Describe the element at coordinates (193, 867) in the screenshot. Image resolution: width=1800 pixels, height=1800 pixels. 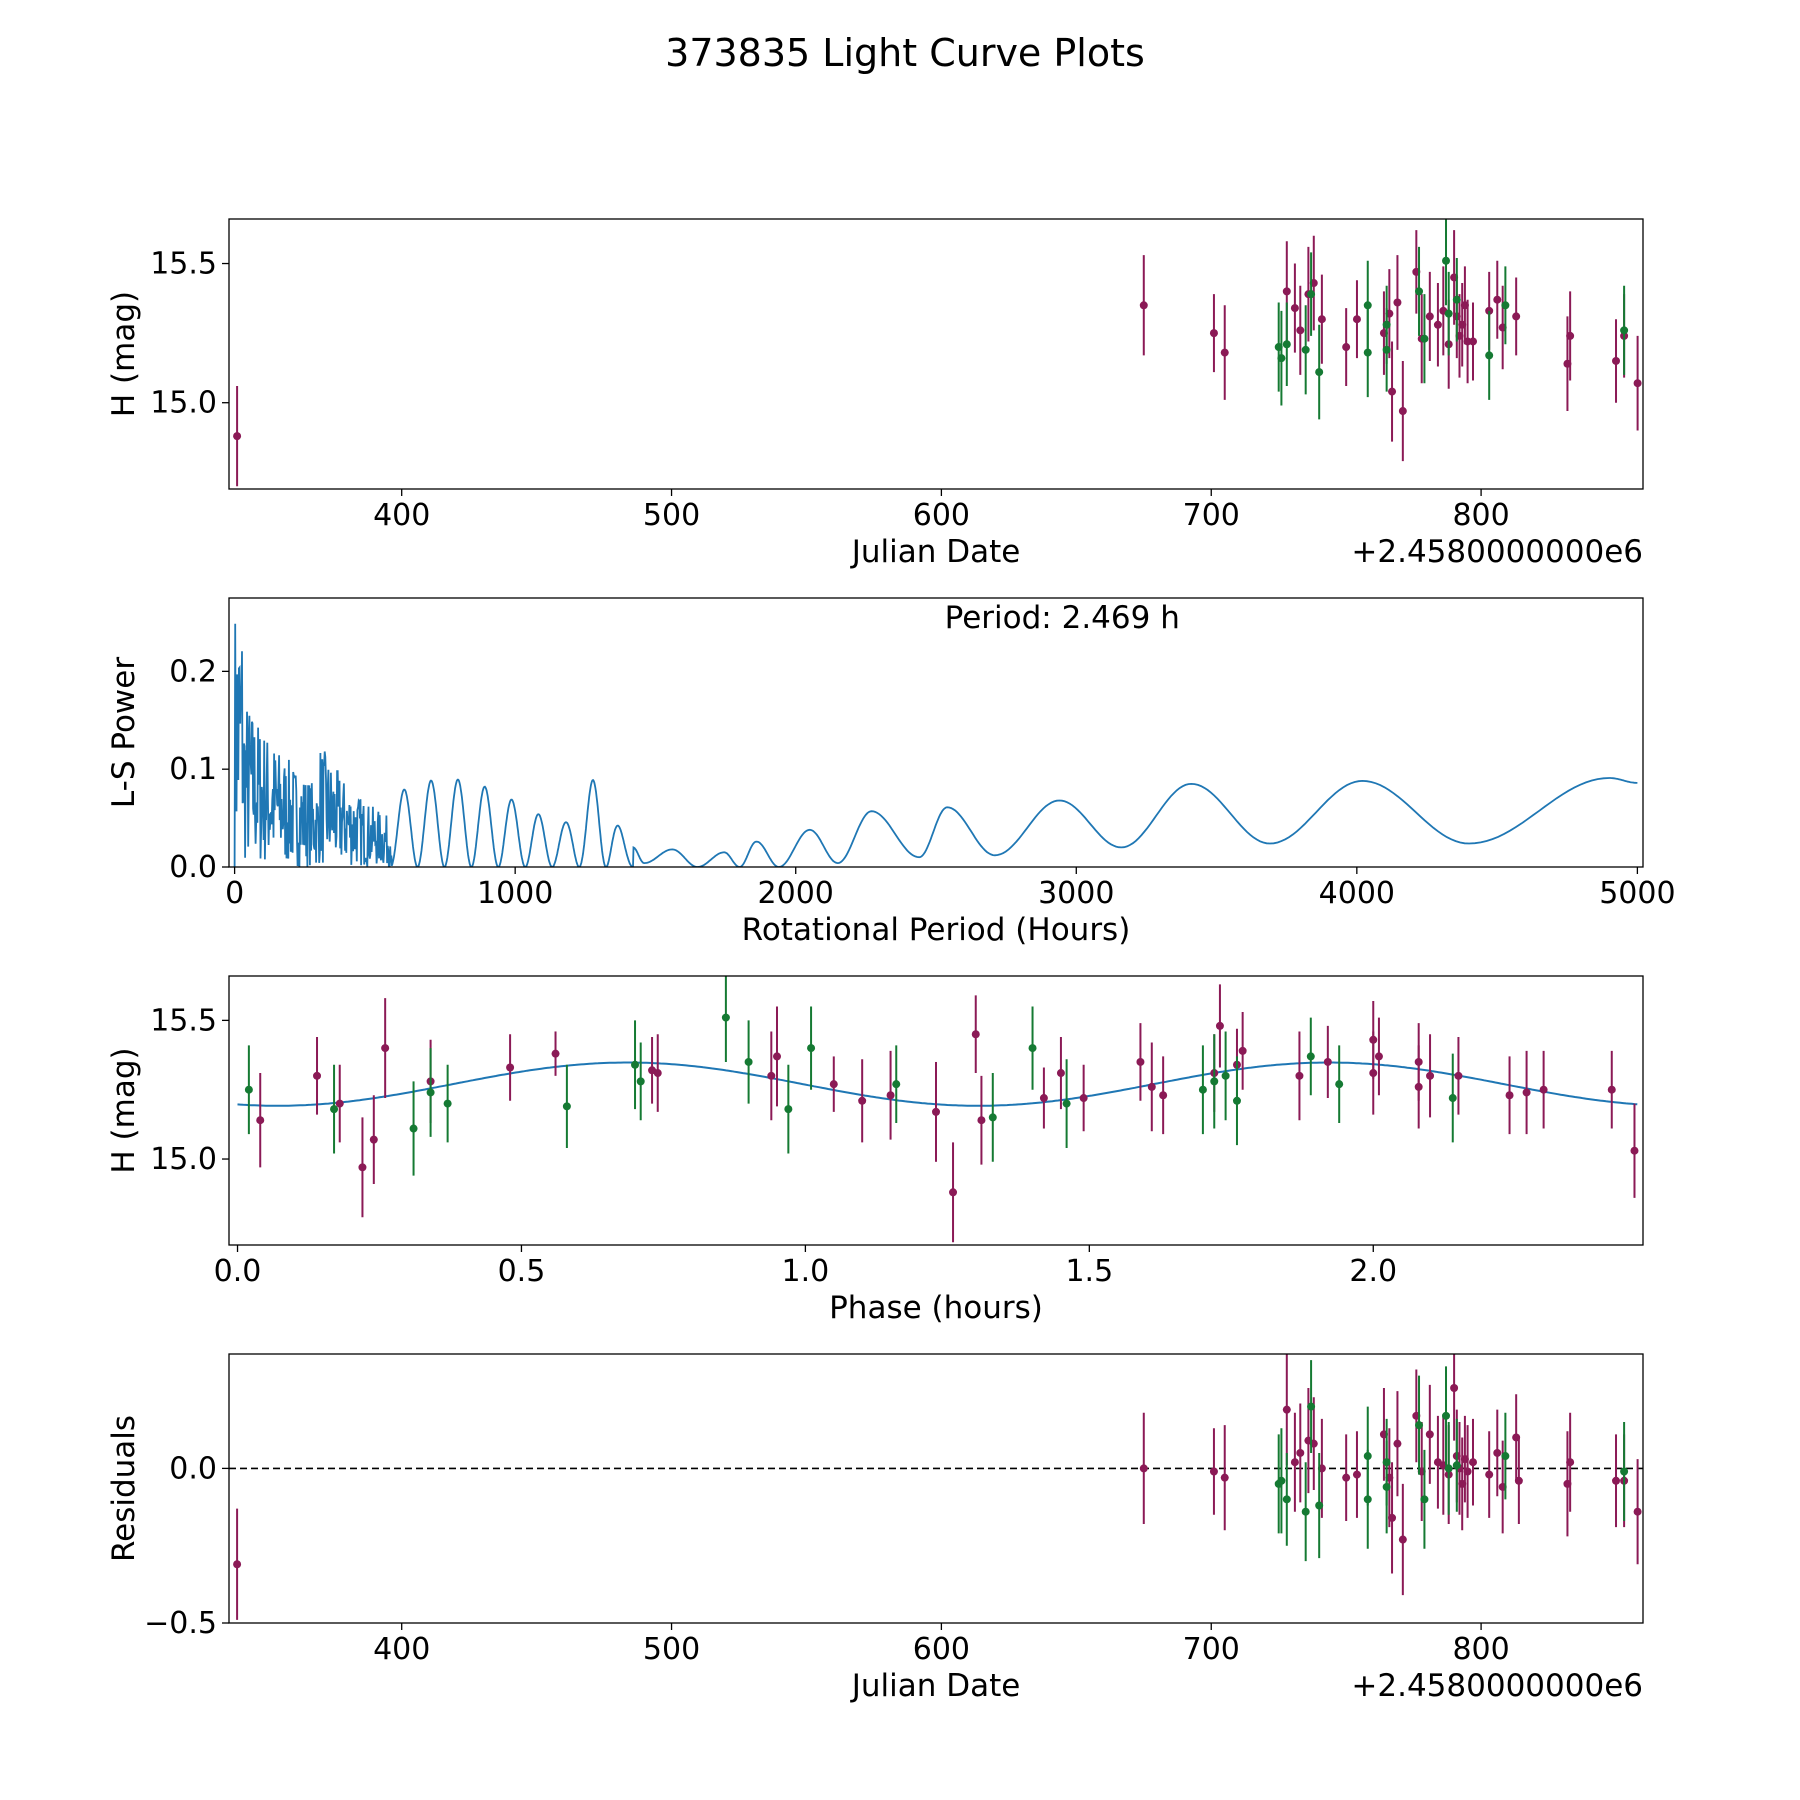
I see `y-tick-label: 0.0` at that location.